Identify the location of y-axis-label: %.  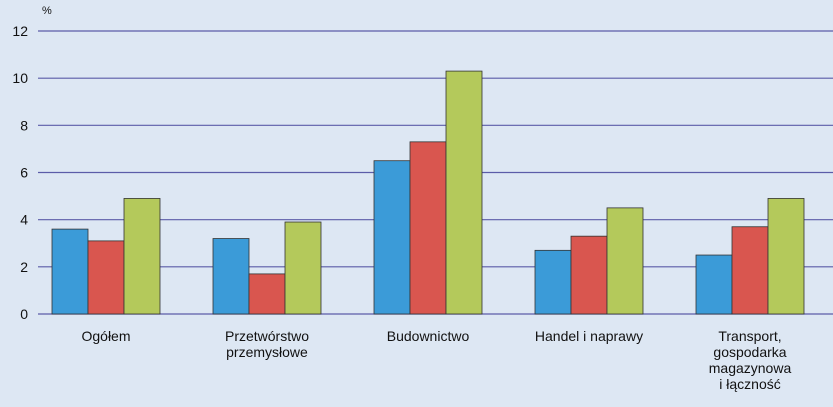
(47, 11).